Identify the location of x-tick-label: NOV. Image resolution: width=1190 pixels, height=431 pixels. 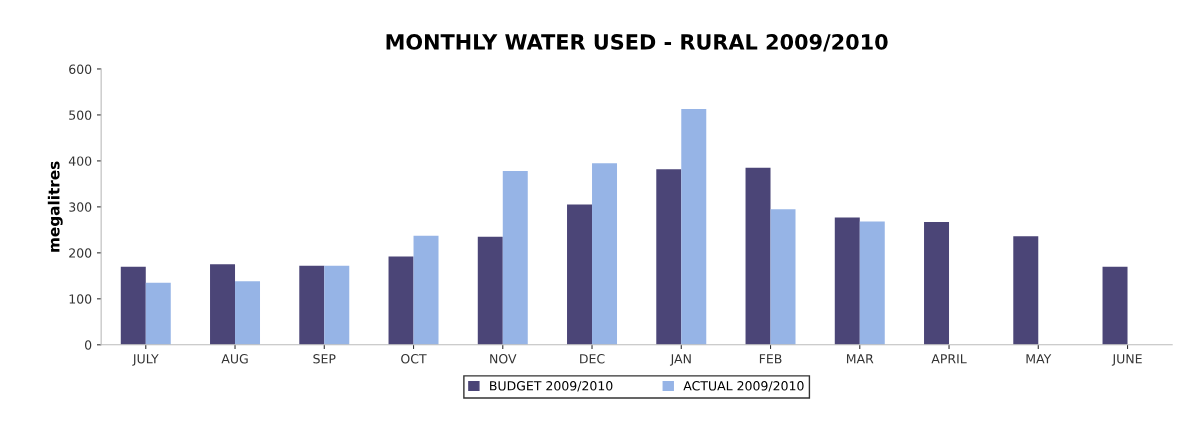
(503, 359).